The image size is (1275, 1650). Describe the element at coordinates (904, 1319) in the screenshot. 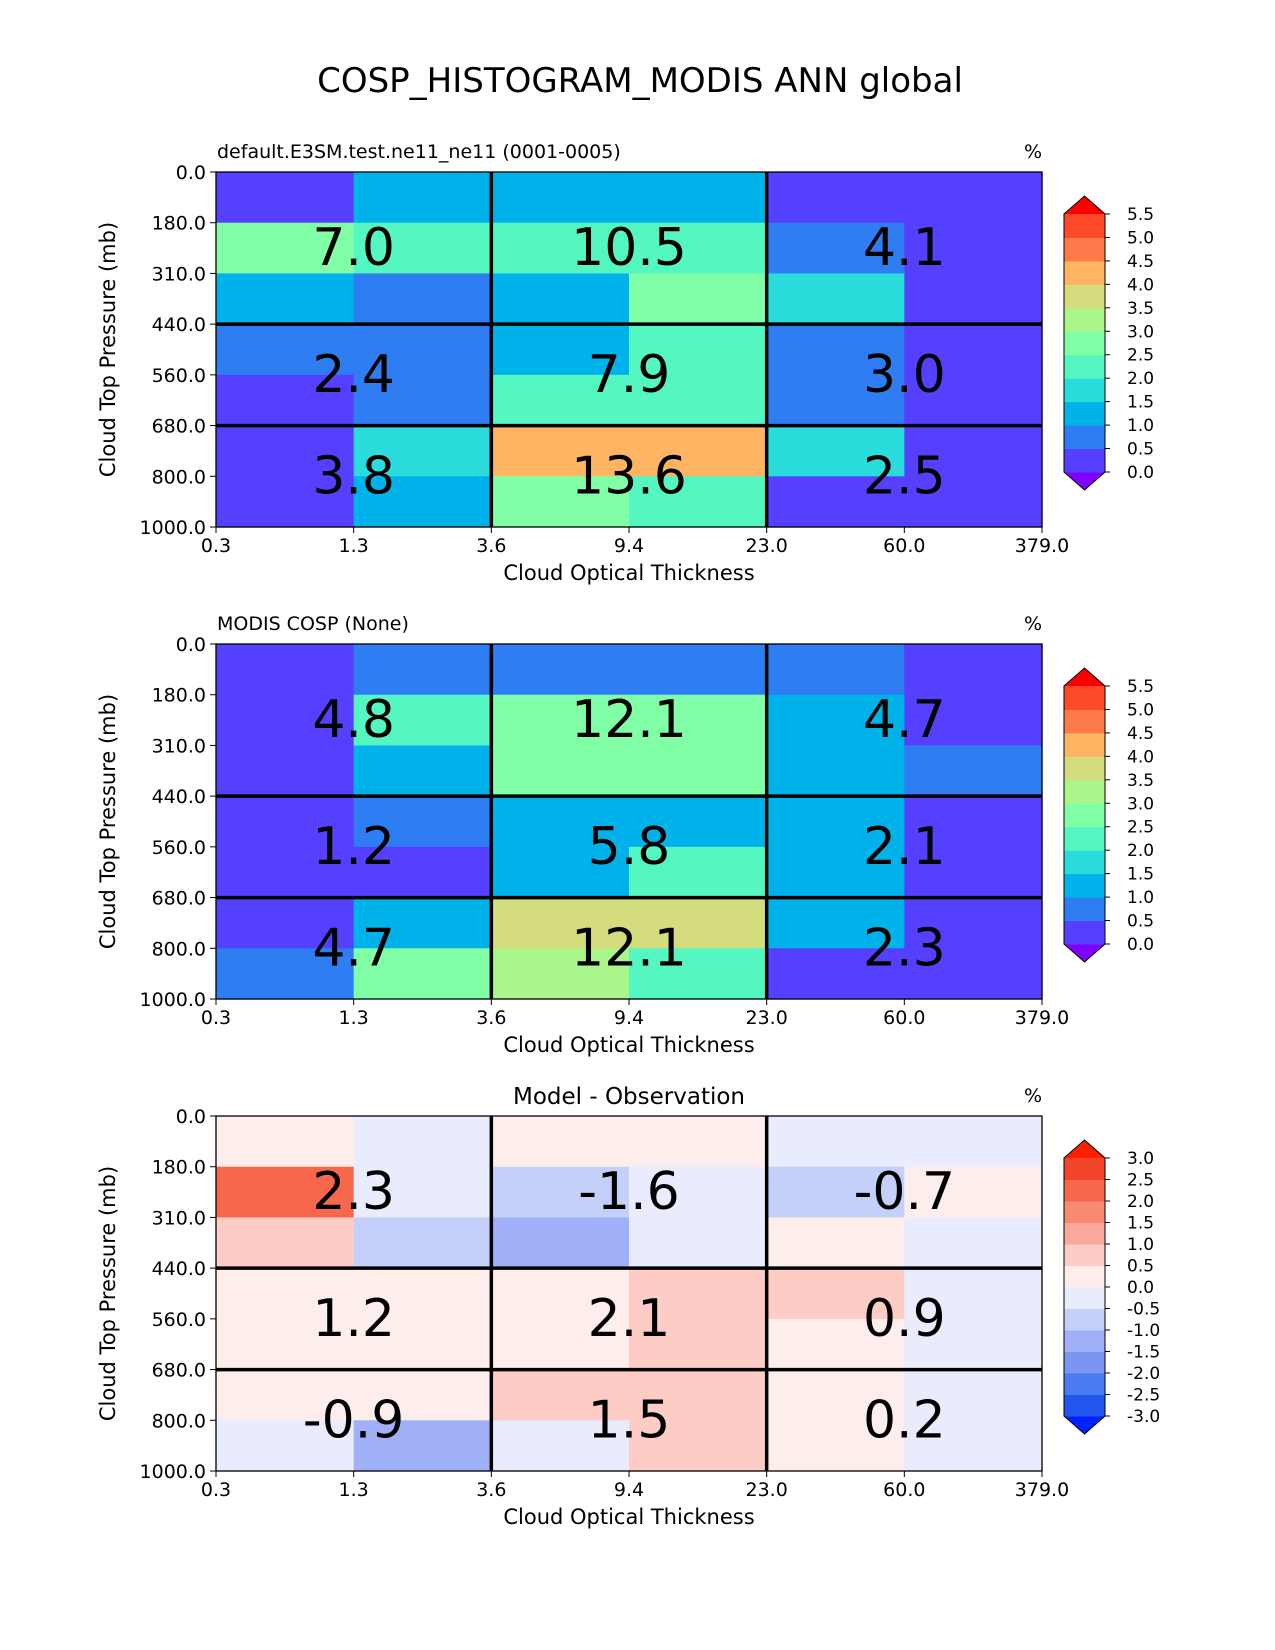

I see `summary-value: 0.9` at that location.